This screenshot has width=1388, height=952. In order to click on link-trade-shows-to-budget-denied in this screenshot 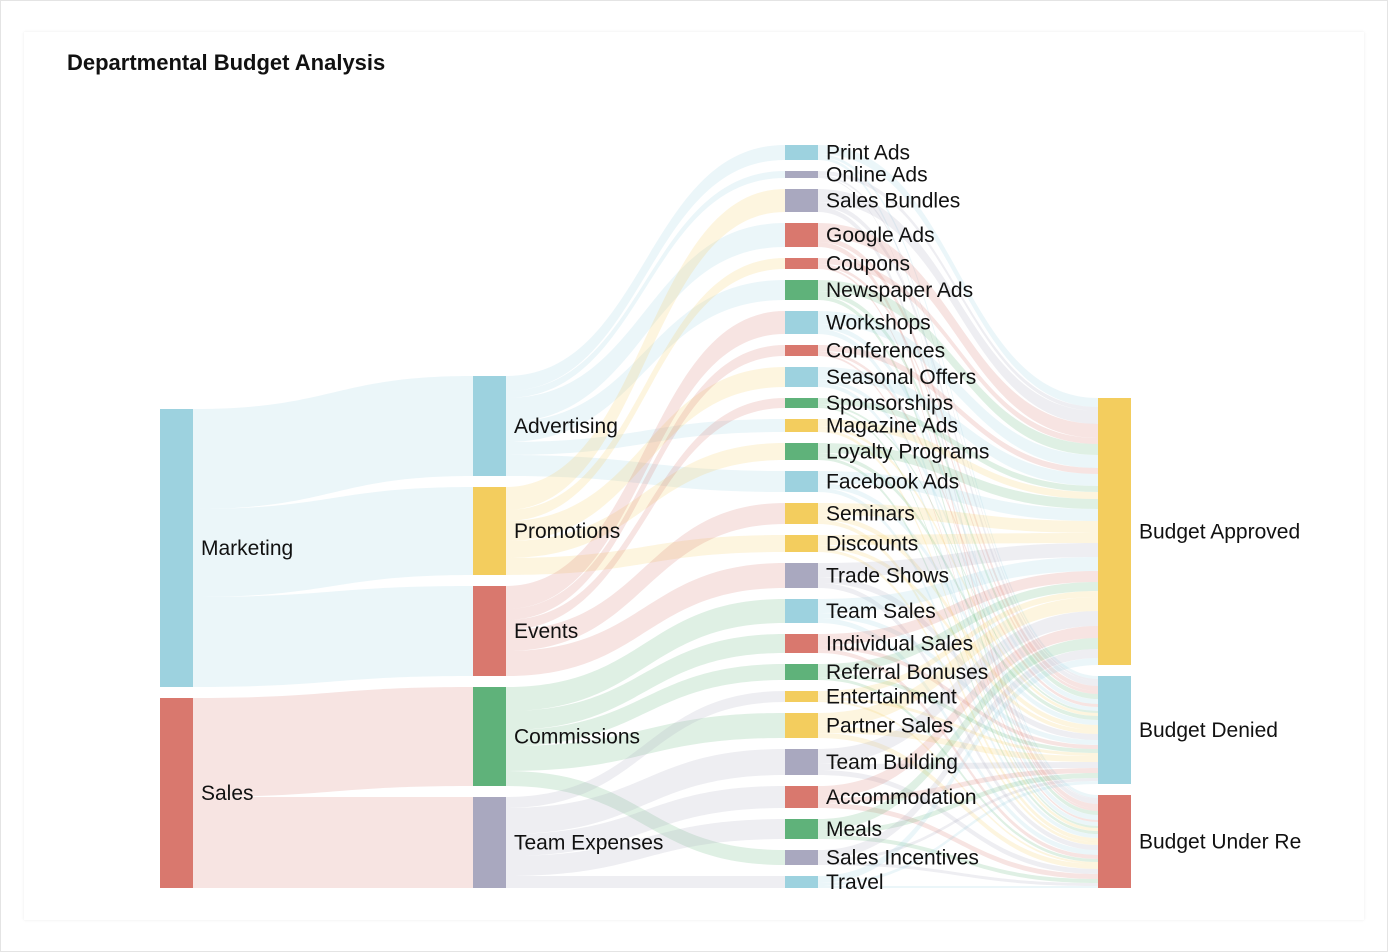, I will do `click(958, 658)`.